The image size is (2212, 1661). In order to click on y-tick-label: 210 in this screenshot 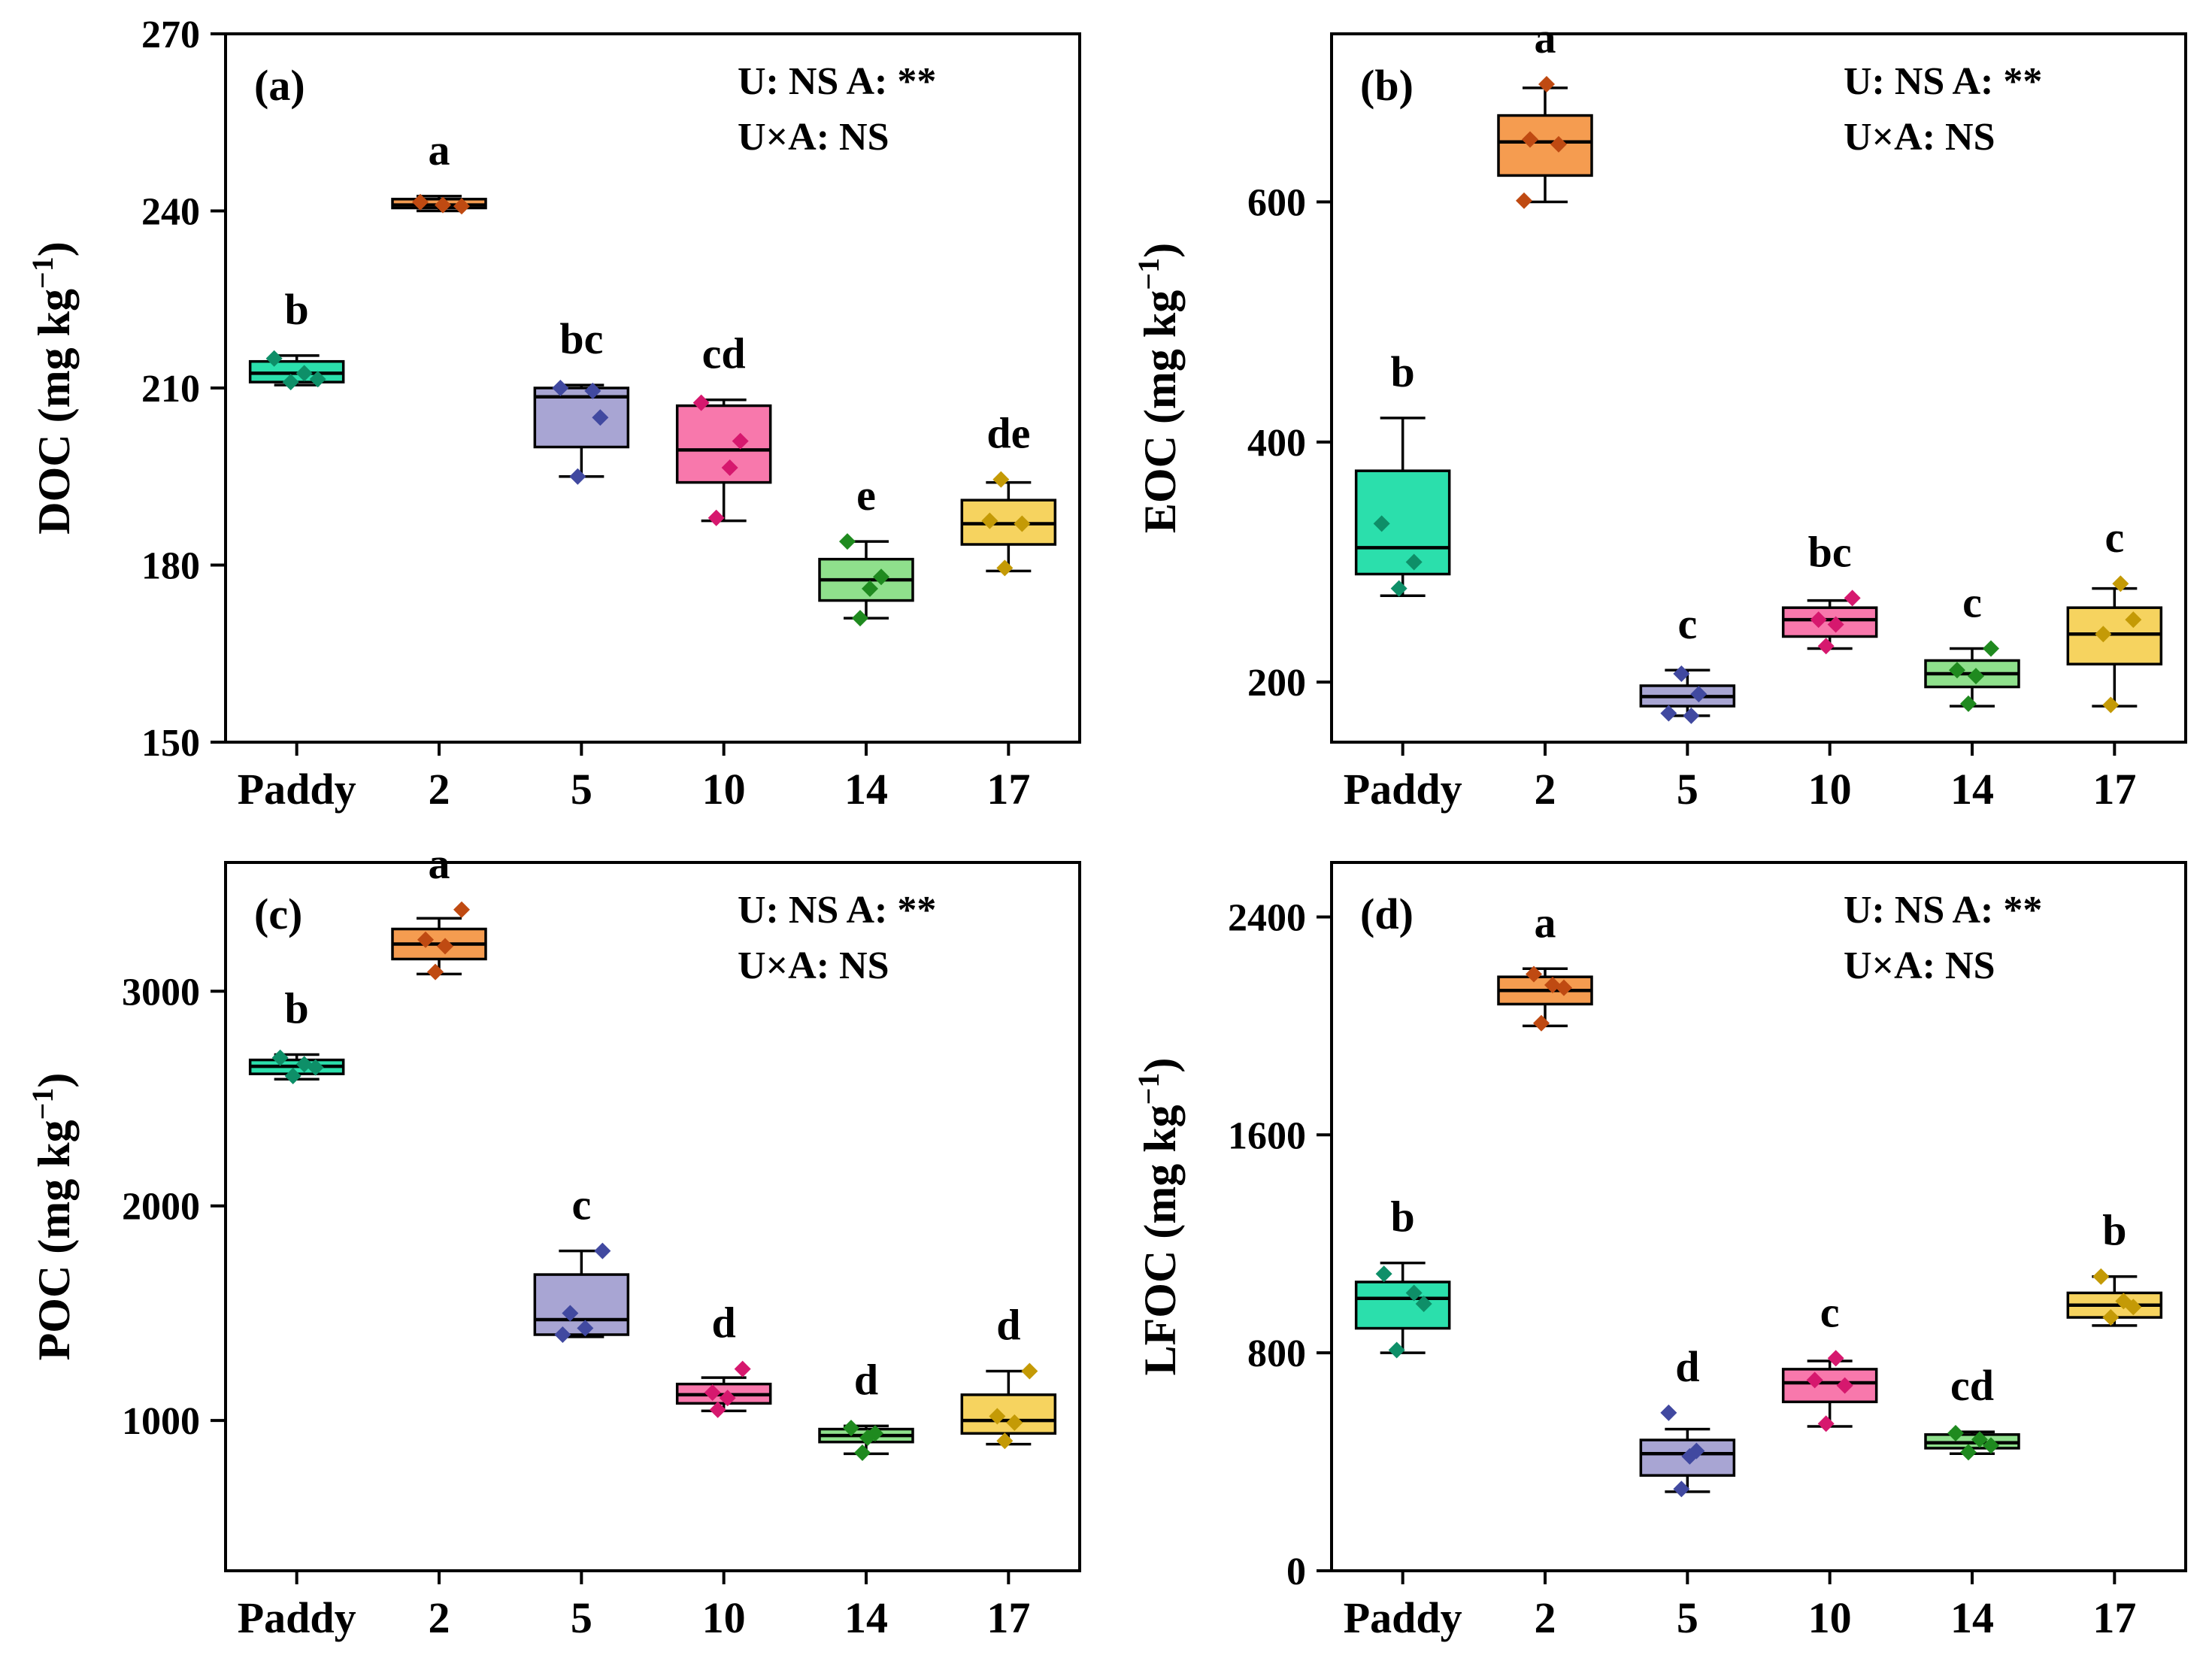, I will do `click(171, 389)`.